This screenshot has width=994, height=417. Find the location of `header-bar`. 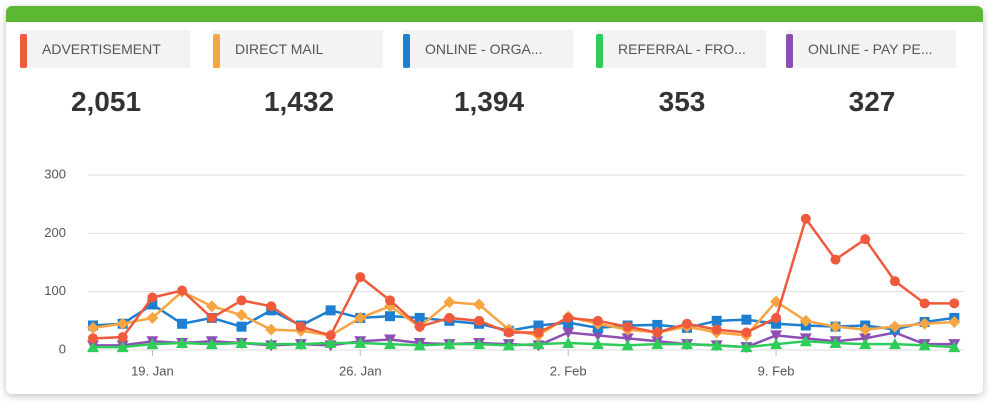

header-bar is located at coordinates (494, 14).